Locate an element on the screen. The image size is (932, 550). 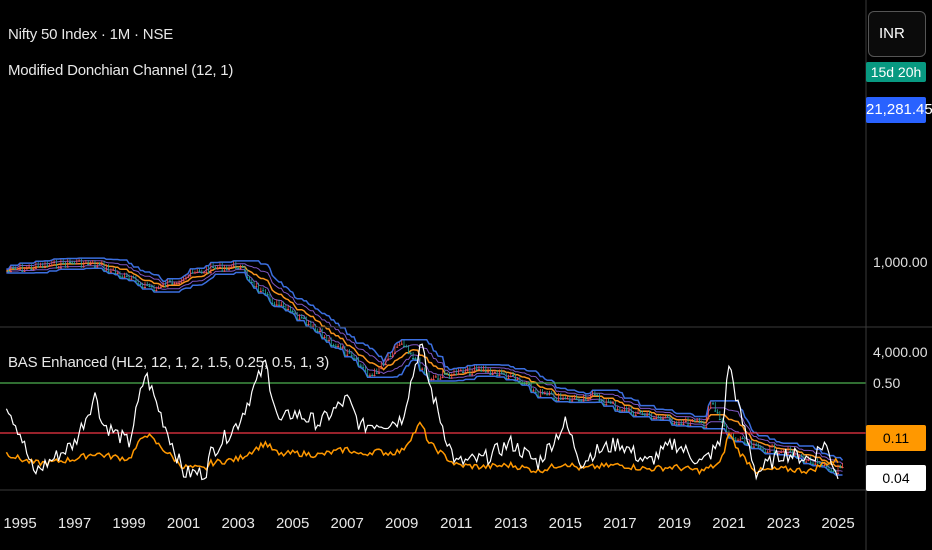
time-tick-label: 1995 is located at coordinates (19, 523).